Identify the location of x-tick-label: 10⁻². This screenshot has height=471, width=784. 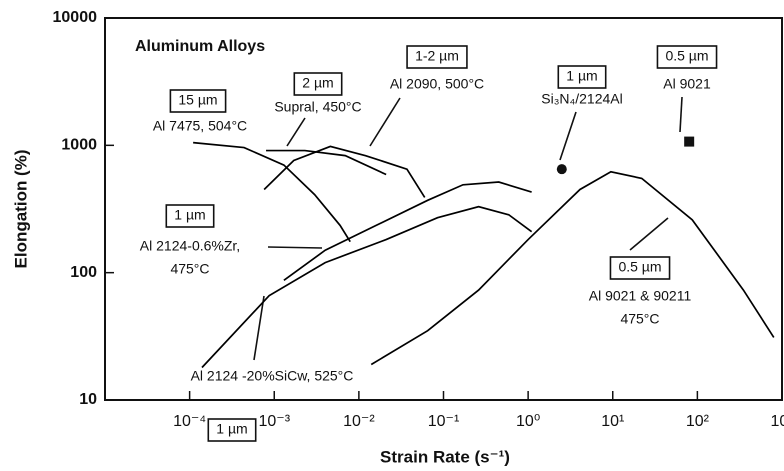
(359, 421).